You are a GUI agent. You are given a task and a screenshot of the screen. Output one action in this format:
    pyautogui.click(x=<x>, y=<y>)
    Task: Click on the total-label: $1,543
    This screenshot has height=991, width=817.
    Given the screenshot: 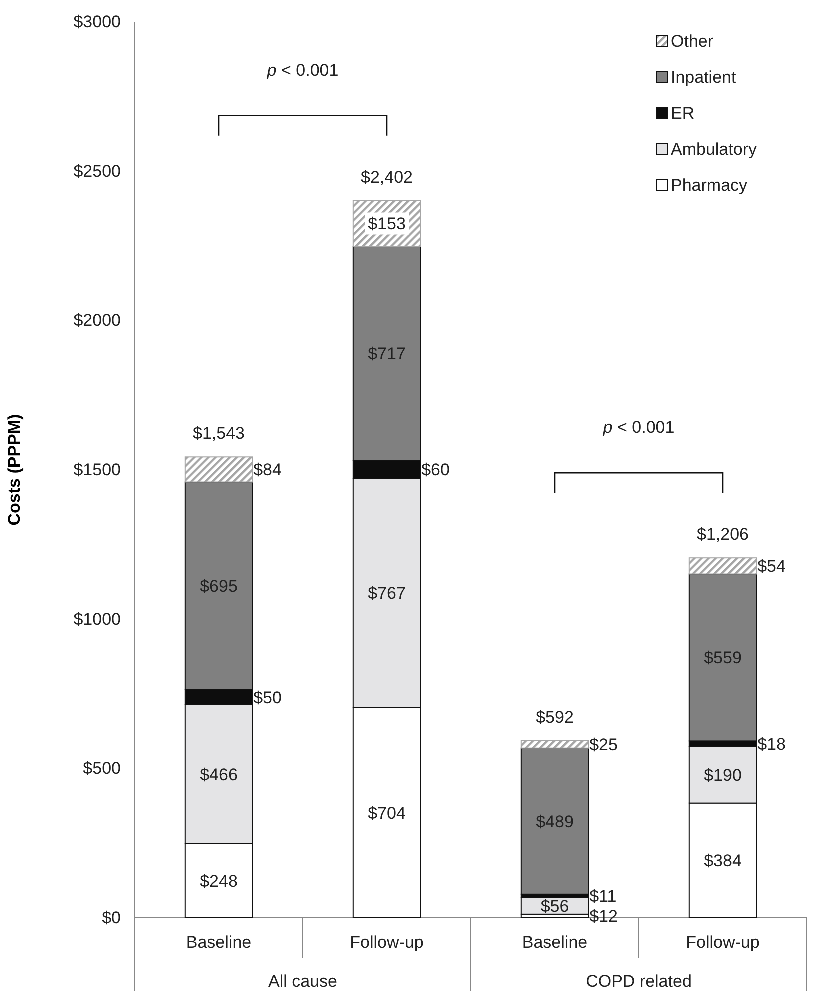 What is the action you would take?
    pyautogui.click(x=219, y=434)
    